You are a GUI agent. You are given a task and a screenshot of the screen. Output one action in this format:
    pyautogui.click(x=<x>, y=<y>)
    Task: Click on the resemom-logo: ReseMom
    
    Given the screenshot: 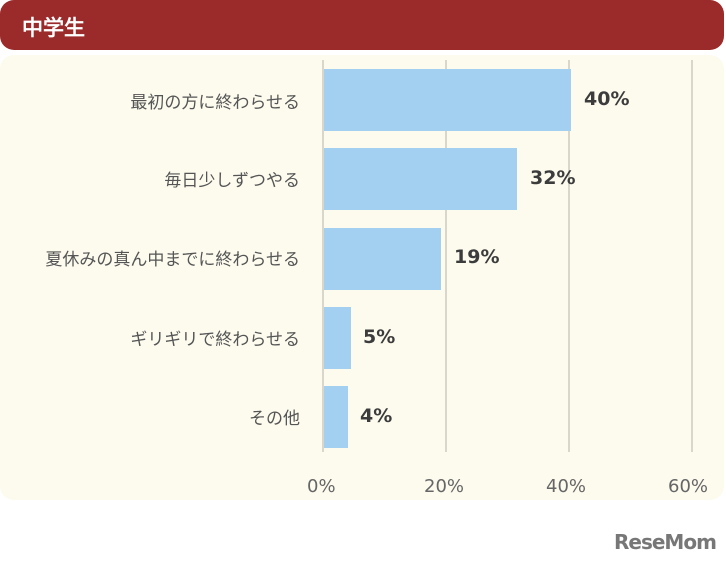 What is the action you would take?
    pyautogui.click(x=665, y=542)
    